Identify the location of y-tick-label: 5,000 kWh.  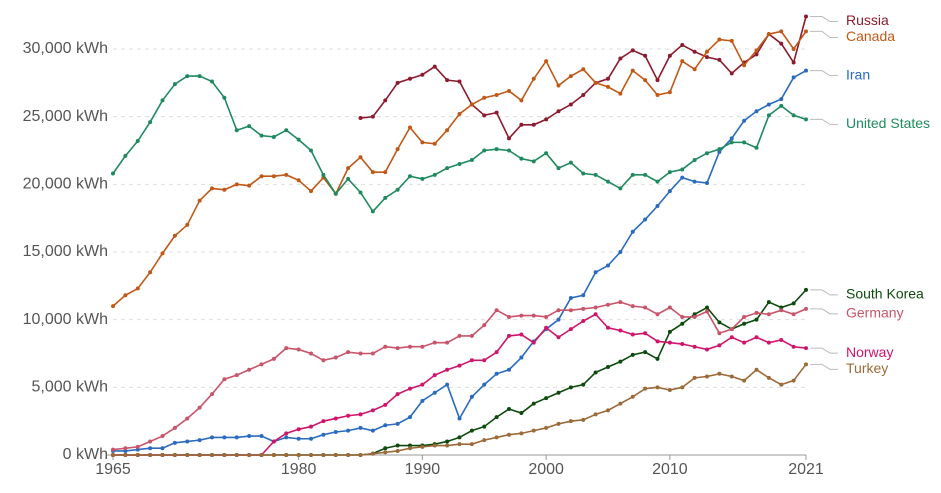
(70, 387).